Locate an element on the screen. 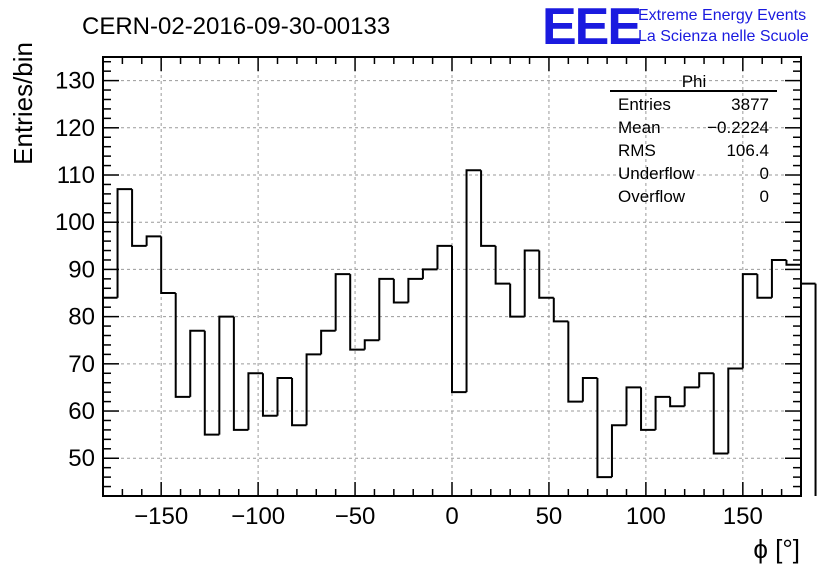 The height and width of the screenshot is (572, 836). stats-label-rms: RMS is located at coordinates (637, 150).